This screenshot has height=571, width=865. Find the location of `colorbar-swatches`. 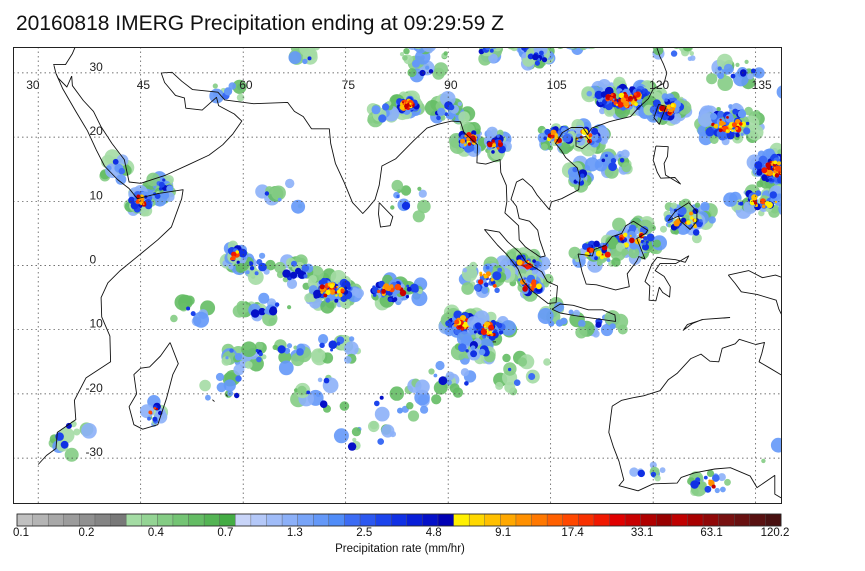

colorbar-swatches is located at coordinates (399, 520).